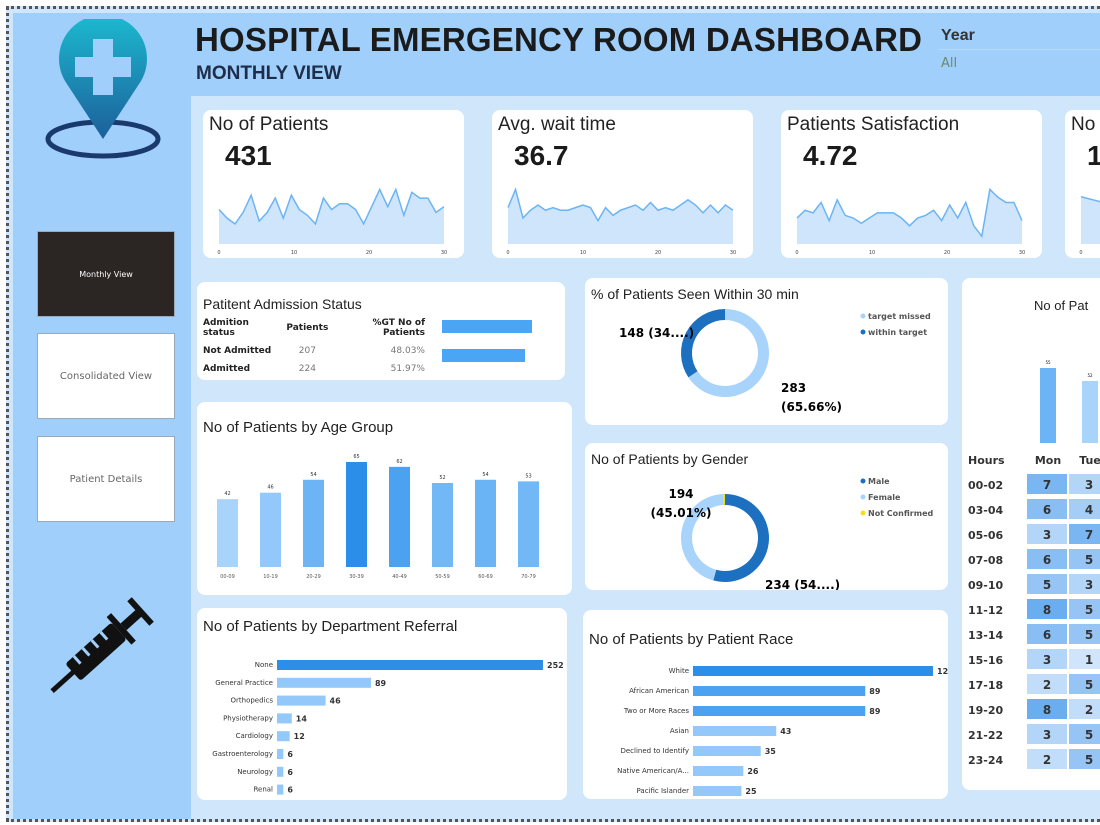 This screenshot has width=1100, height=825. I want to click on year-slicer-label: Year, so click(1019, 36).